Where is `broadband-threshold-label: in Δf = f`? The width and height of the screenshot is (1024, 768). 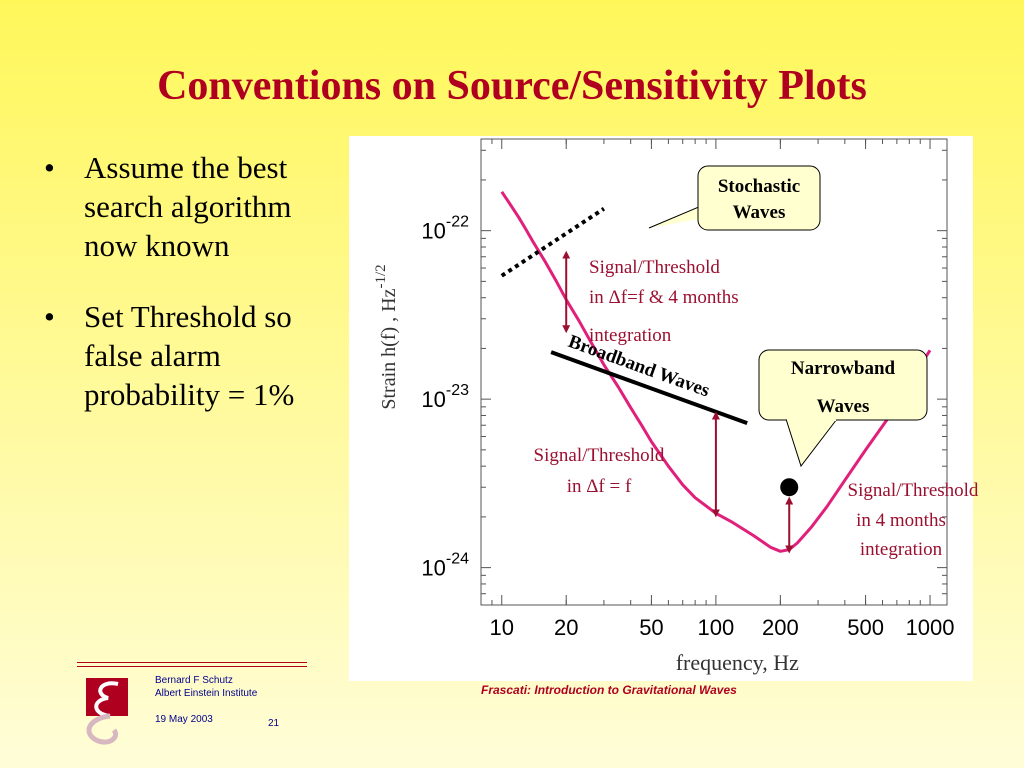 broadband-threshold-label: in Δf = f is located at coordinates (599, 486).